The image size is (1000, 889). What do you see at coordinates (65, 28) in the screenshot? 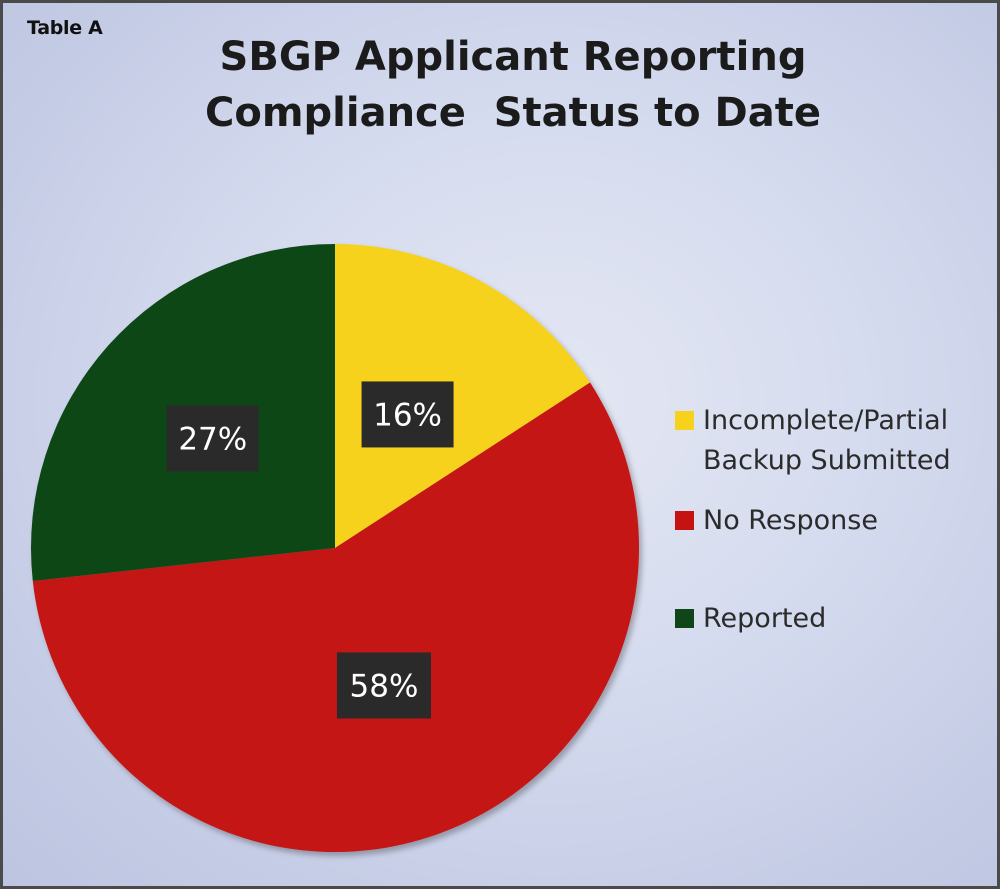
I see `table-label: Table A` at bounding box center [65, 28].